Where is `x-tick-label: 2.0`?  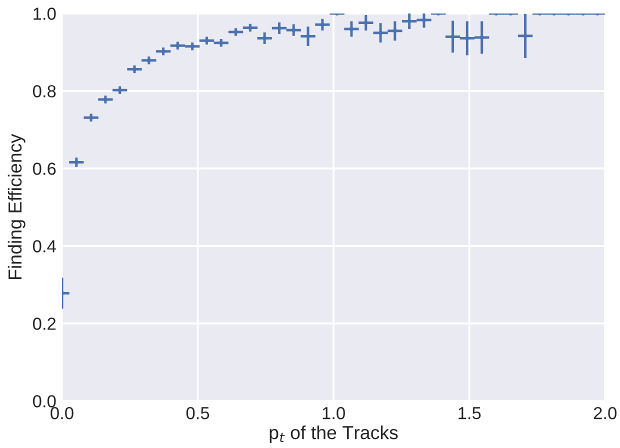 x-tick-label: 2.0 is located at coordinates (605, 413).